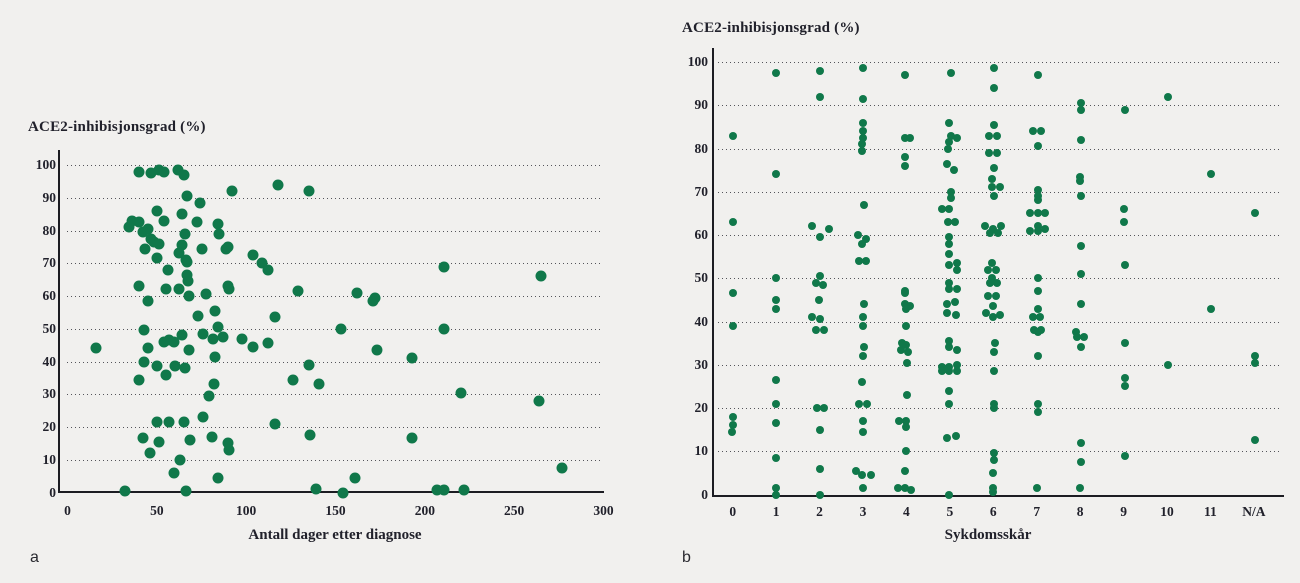  Describe the element at coordinates (49, 328) in the screenshot. I see `y-tick-label: 50` at that location.